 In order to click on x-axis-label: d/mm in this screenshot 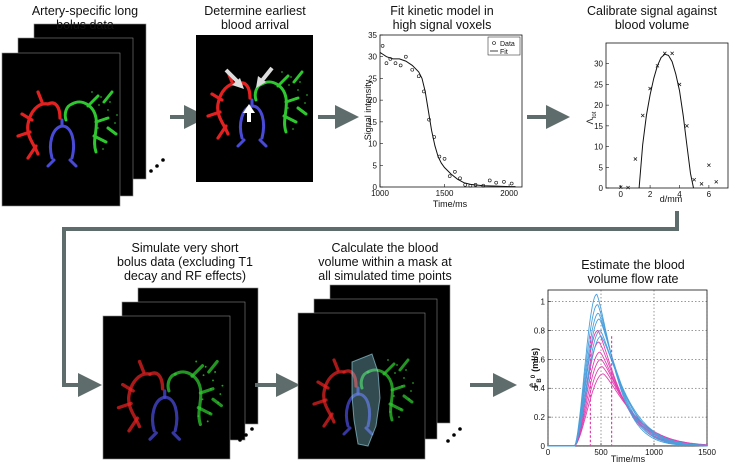, I will do `click(671, 199)`.